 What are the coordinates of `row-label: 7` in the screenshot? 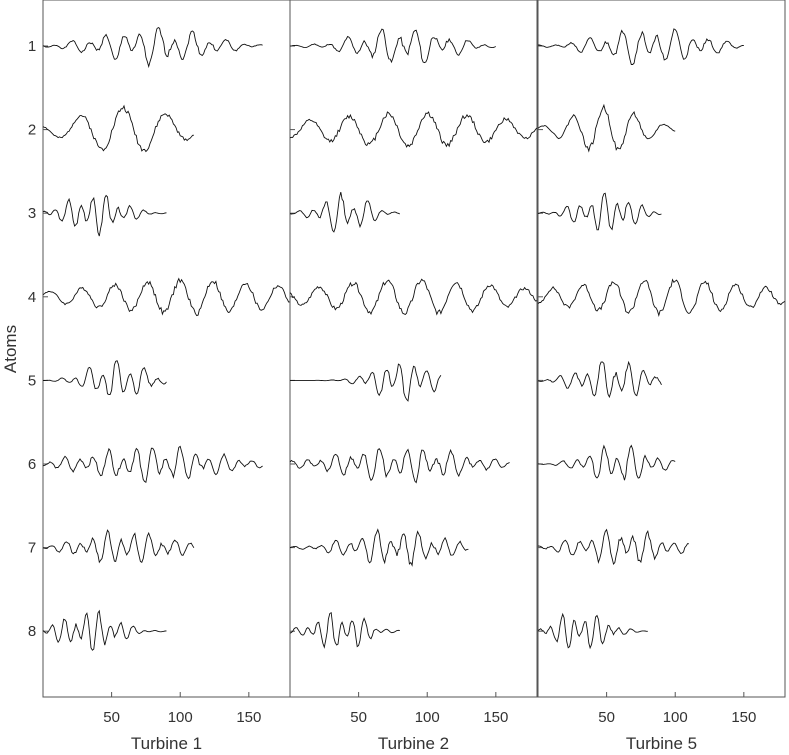 It's located at (32, 548).